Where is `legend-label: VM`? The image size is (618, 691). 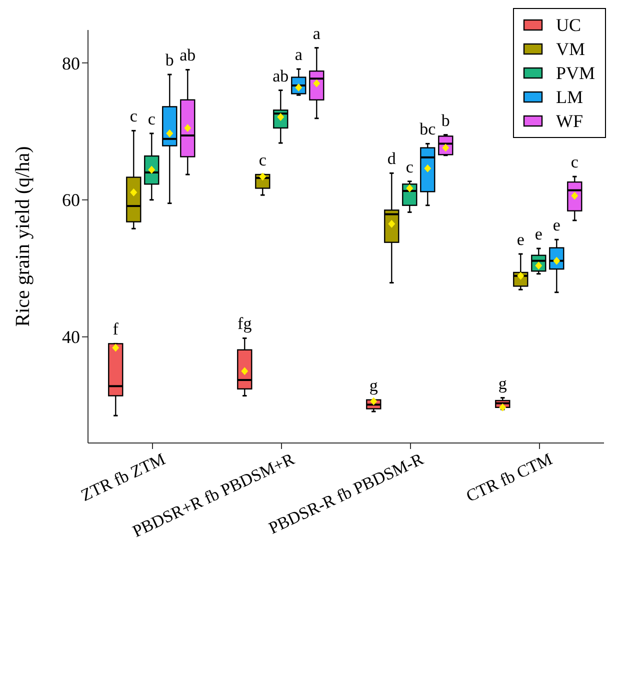 legend-label: VM is located at coordinates (570, 49).